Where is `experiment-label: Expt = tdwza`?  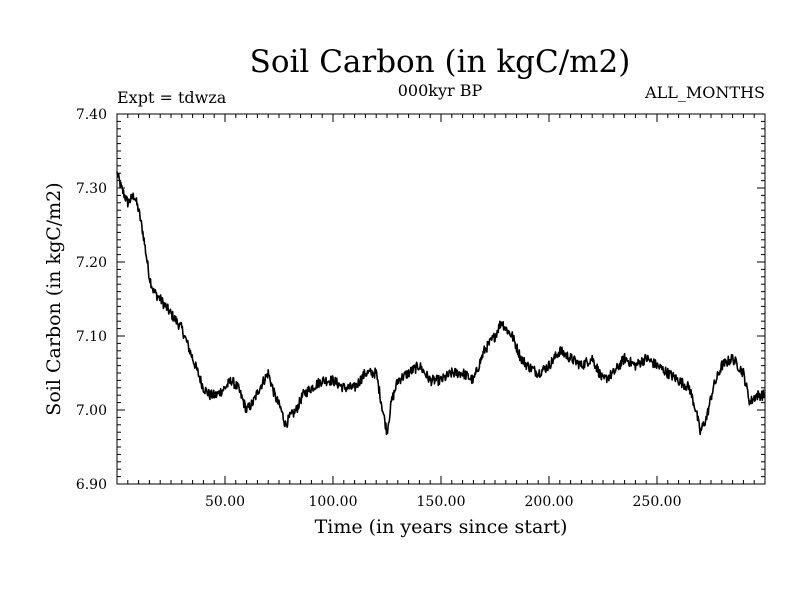 experiment-label: Expt = tdwza is located at coordinates (172, 97).